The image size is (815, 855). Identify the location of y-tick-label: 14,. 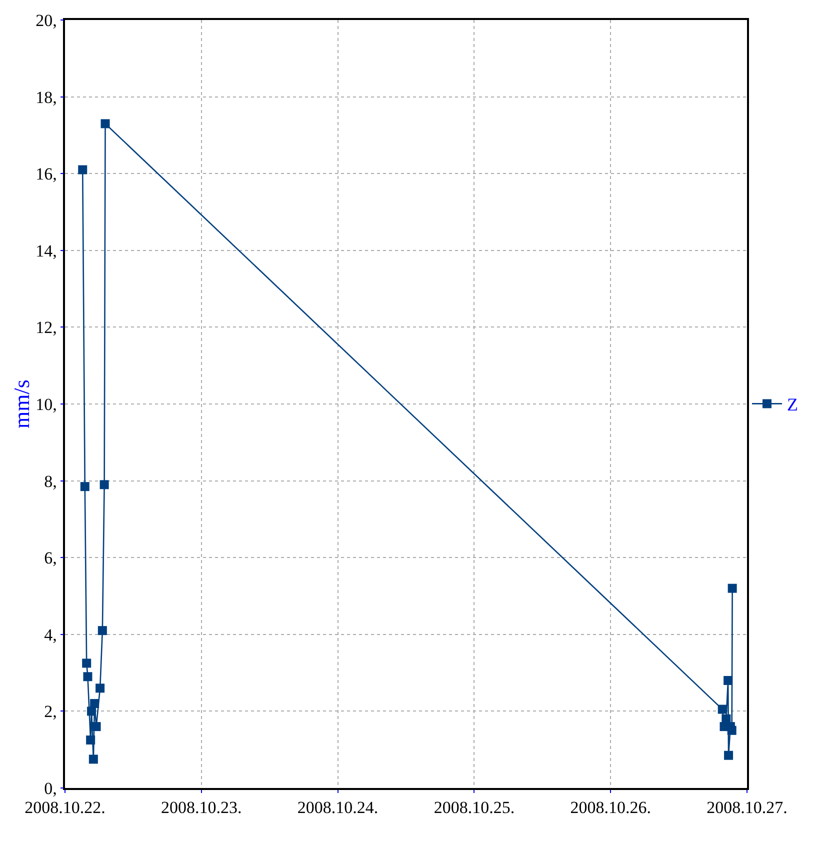
(46, 250).